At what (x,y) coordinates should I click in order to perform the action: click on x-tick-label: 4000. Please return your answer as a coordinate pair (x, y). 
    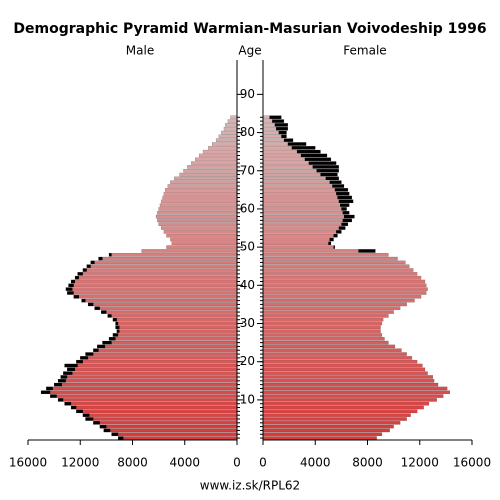
    Looking at the image, I should click on (315, 463).